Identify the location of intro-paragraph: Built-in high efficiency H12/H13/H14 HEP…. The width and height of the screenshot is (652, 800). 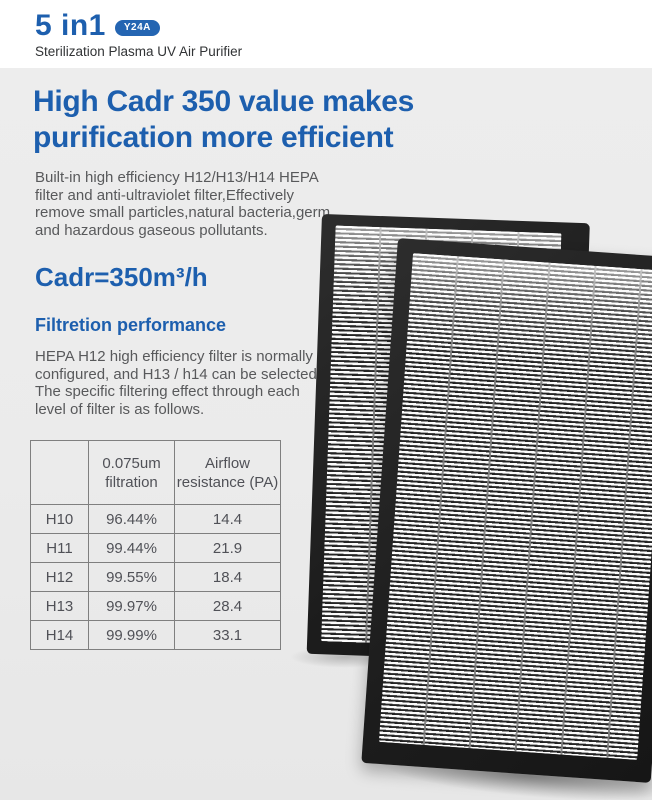
(183, 204).